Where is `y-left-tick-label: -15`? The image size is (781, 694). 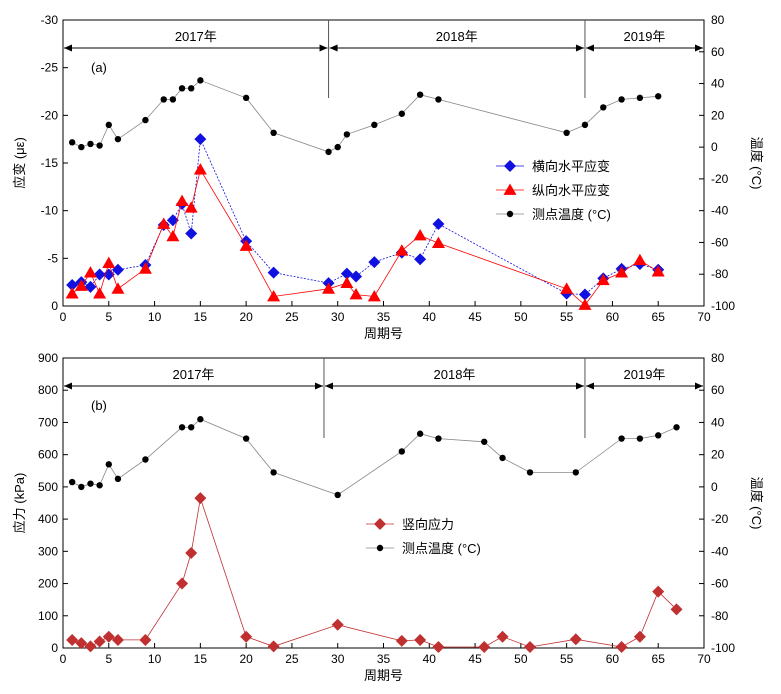
y-left-tick-label: -15 is located at coordinates (50, 163).